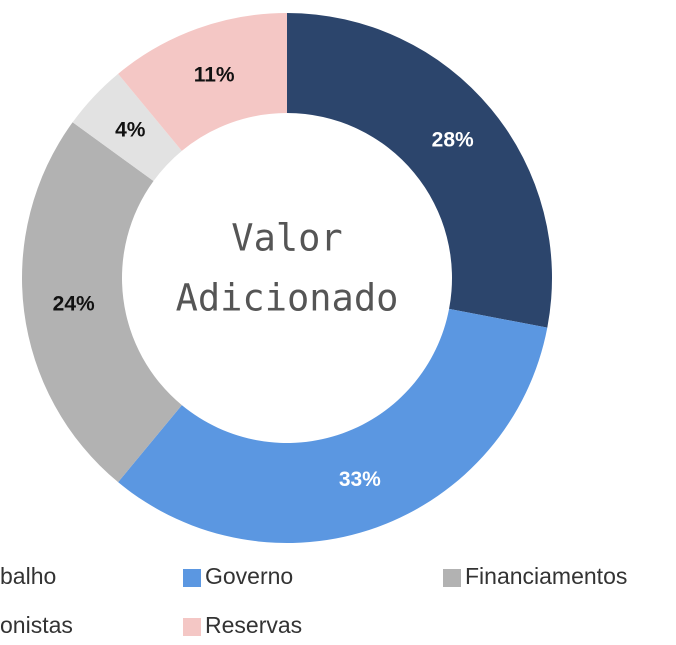  I want to click on slice-label: 24%, so click(74, 303).